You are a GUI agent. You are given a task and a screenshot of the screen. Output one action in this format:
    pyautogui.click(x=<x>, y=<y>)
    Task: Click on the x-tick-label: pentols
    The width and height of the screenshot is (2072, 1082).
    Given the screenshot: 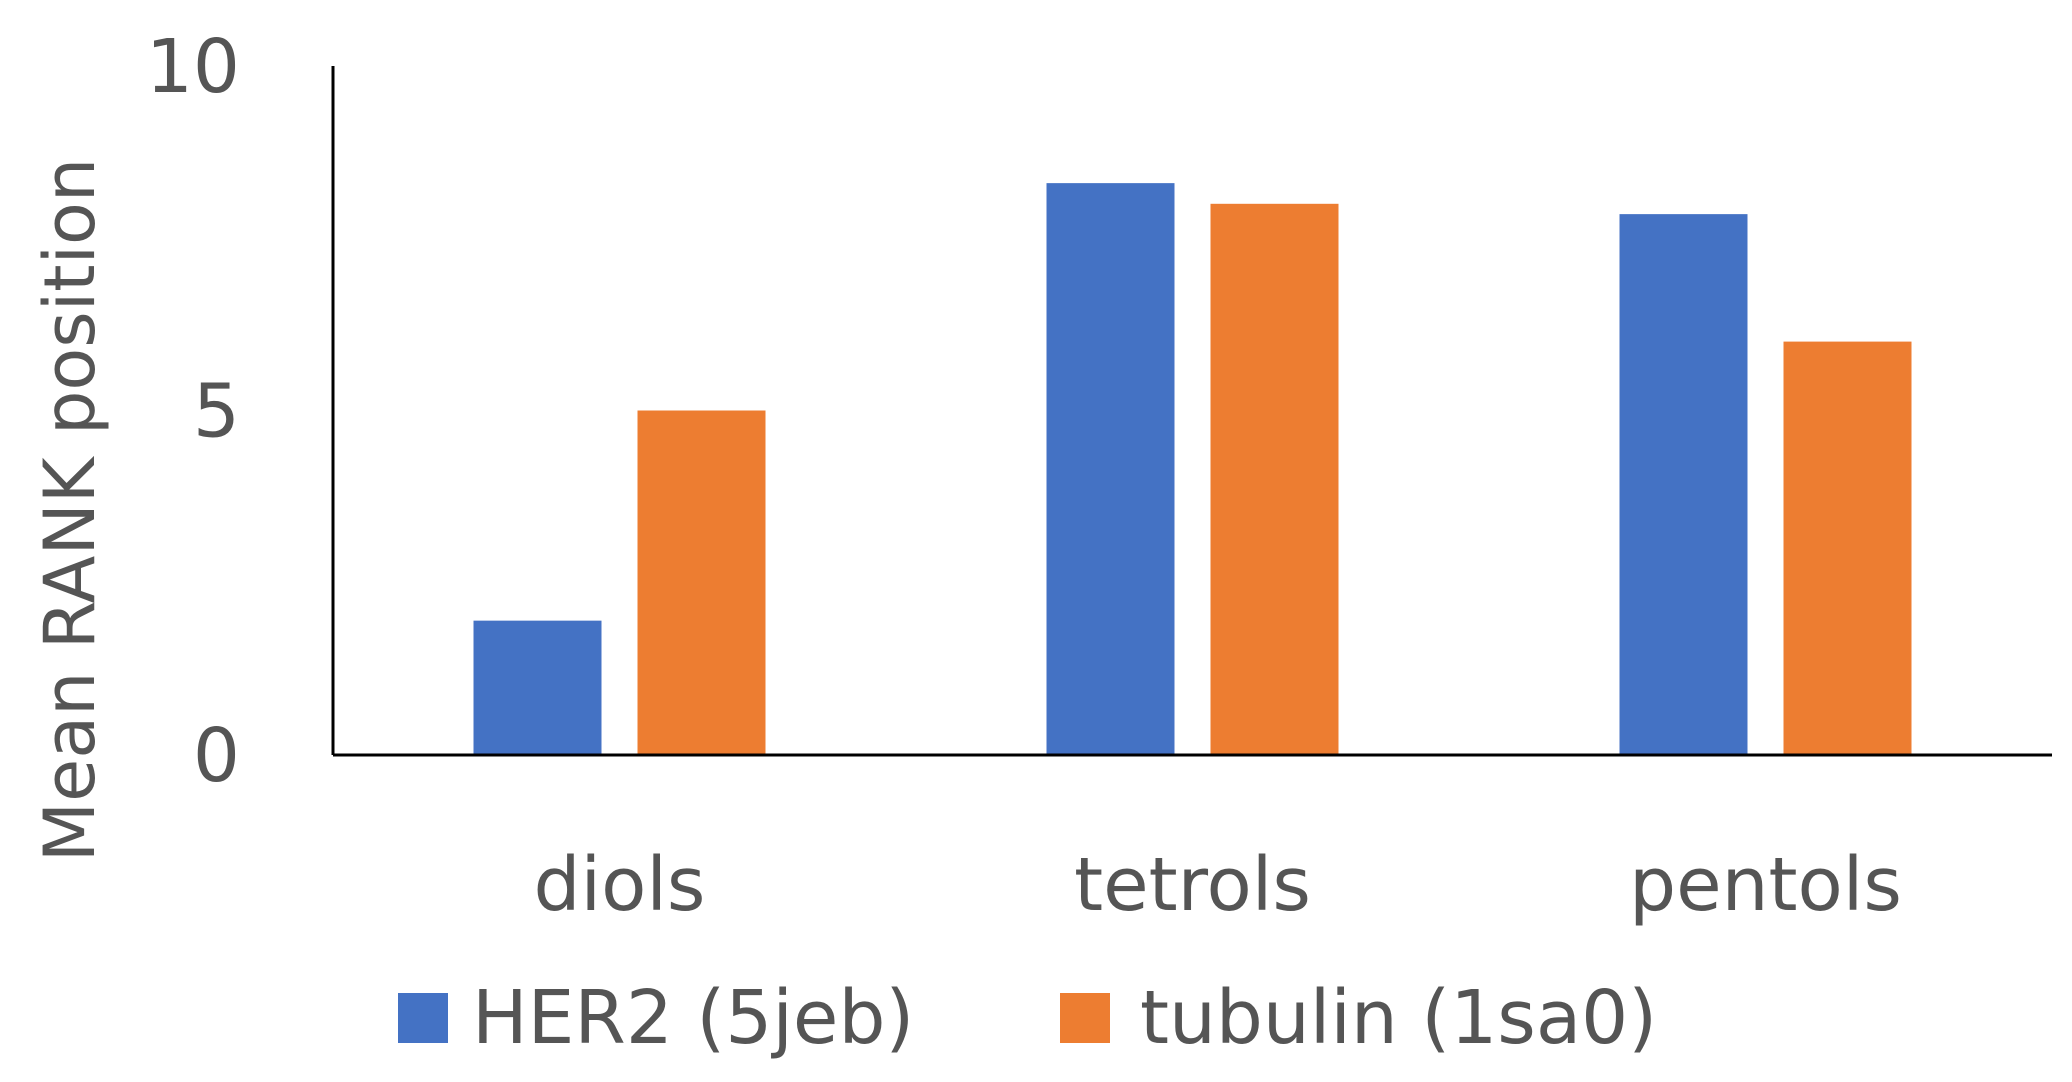 What is the action you would take?
    pyautogui.click(x=1765, y=885)
    